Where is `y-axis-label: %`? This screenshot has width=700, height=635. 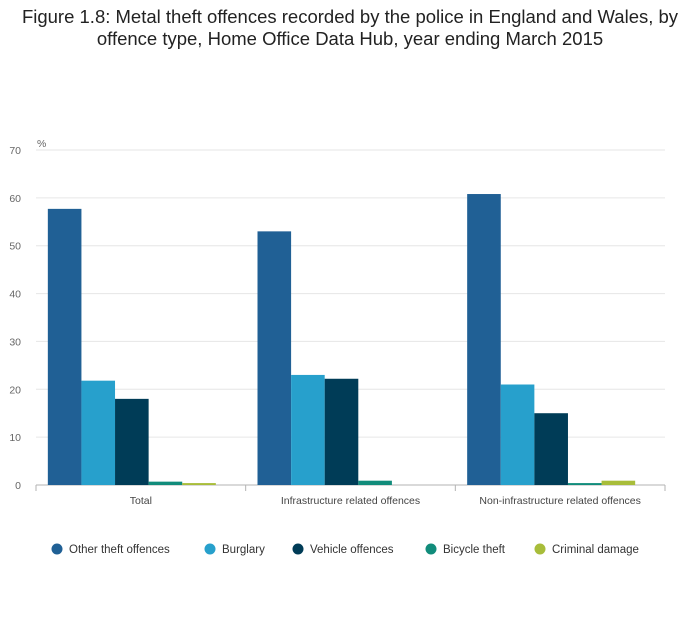
y-axis-label: % is located at coordinates (41, 144).